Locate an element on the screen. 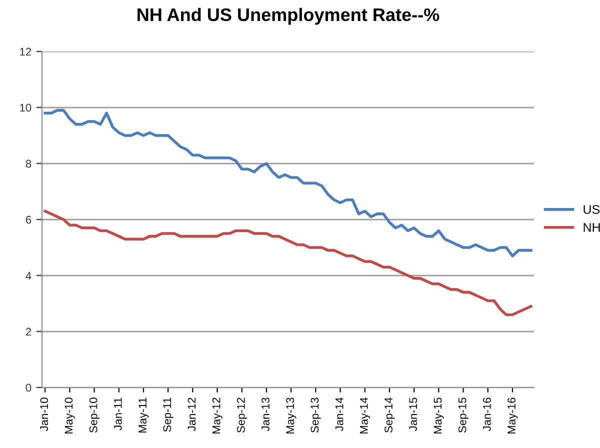  x-tick-label: May-12 is located at coordinates (217, 416).